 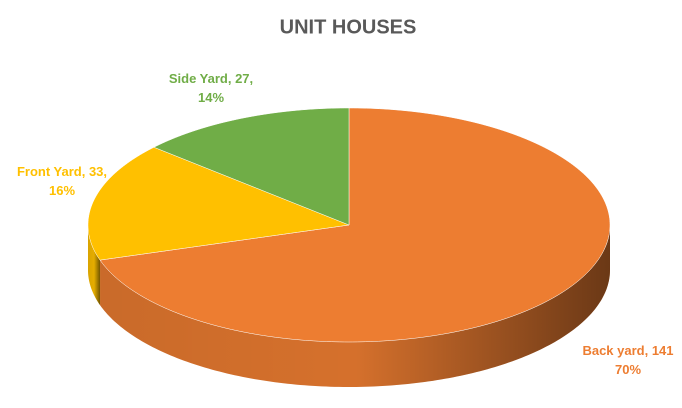 I want to click on data-label-percent: 16%, so click(x=62, y=190).